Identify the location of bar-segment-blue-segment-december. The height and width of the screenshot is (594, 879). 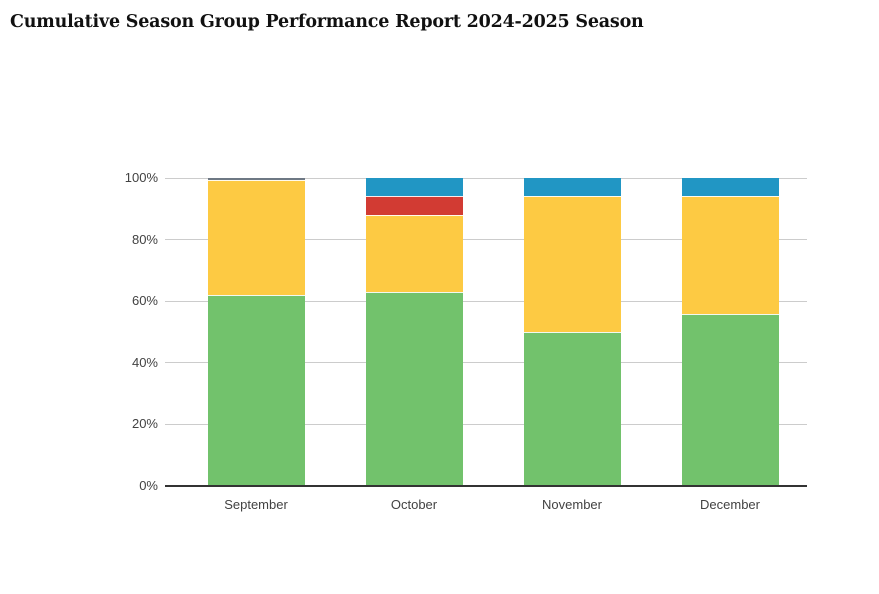
(730, 187).